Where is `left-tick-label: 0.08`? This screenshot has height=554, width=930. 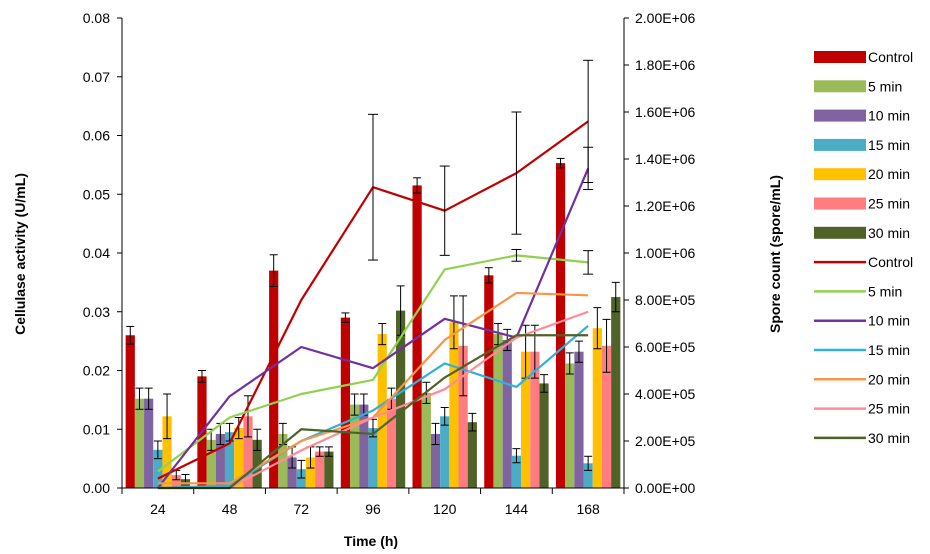 left-tick-label: 0.08 is located at coordinates (96, 18).